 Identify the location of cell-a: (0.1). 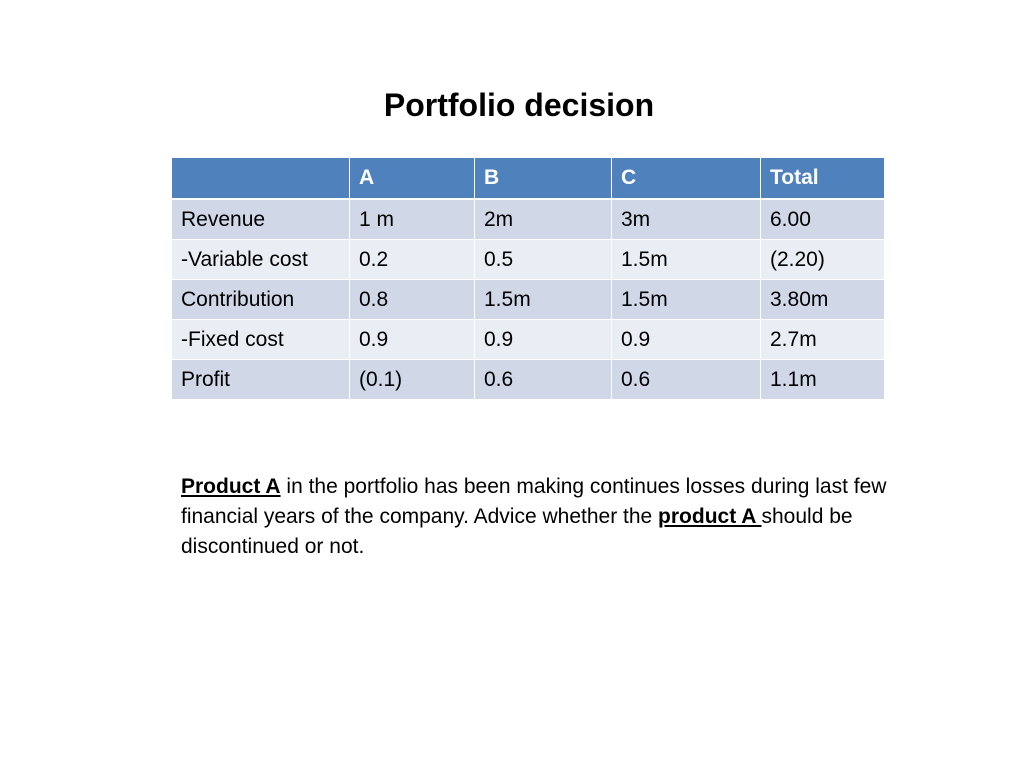
(412, 379).